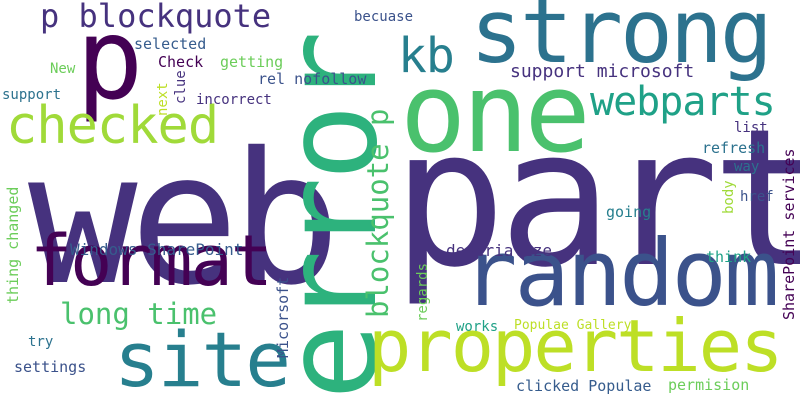 This screenshot has height=400, width=800. I want to click on word-settings: settings, so click(50, 367).